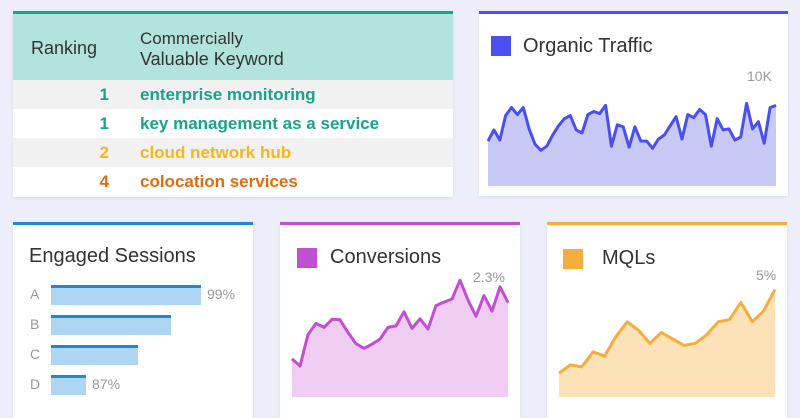 This screenshot has width=800, height=418. What do you see at coordinates (629, 258) in the screenshot?
I see `mqls-title: MQLs` at bounding box center [629, 258].